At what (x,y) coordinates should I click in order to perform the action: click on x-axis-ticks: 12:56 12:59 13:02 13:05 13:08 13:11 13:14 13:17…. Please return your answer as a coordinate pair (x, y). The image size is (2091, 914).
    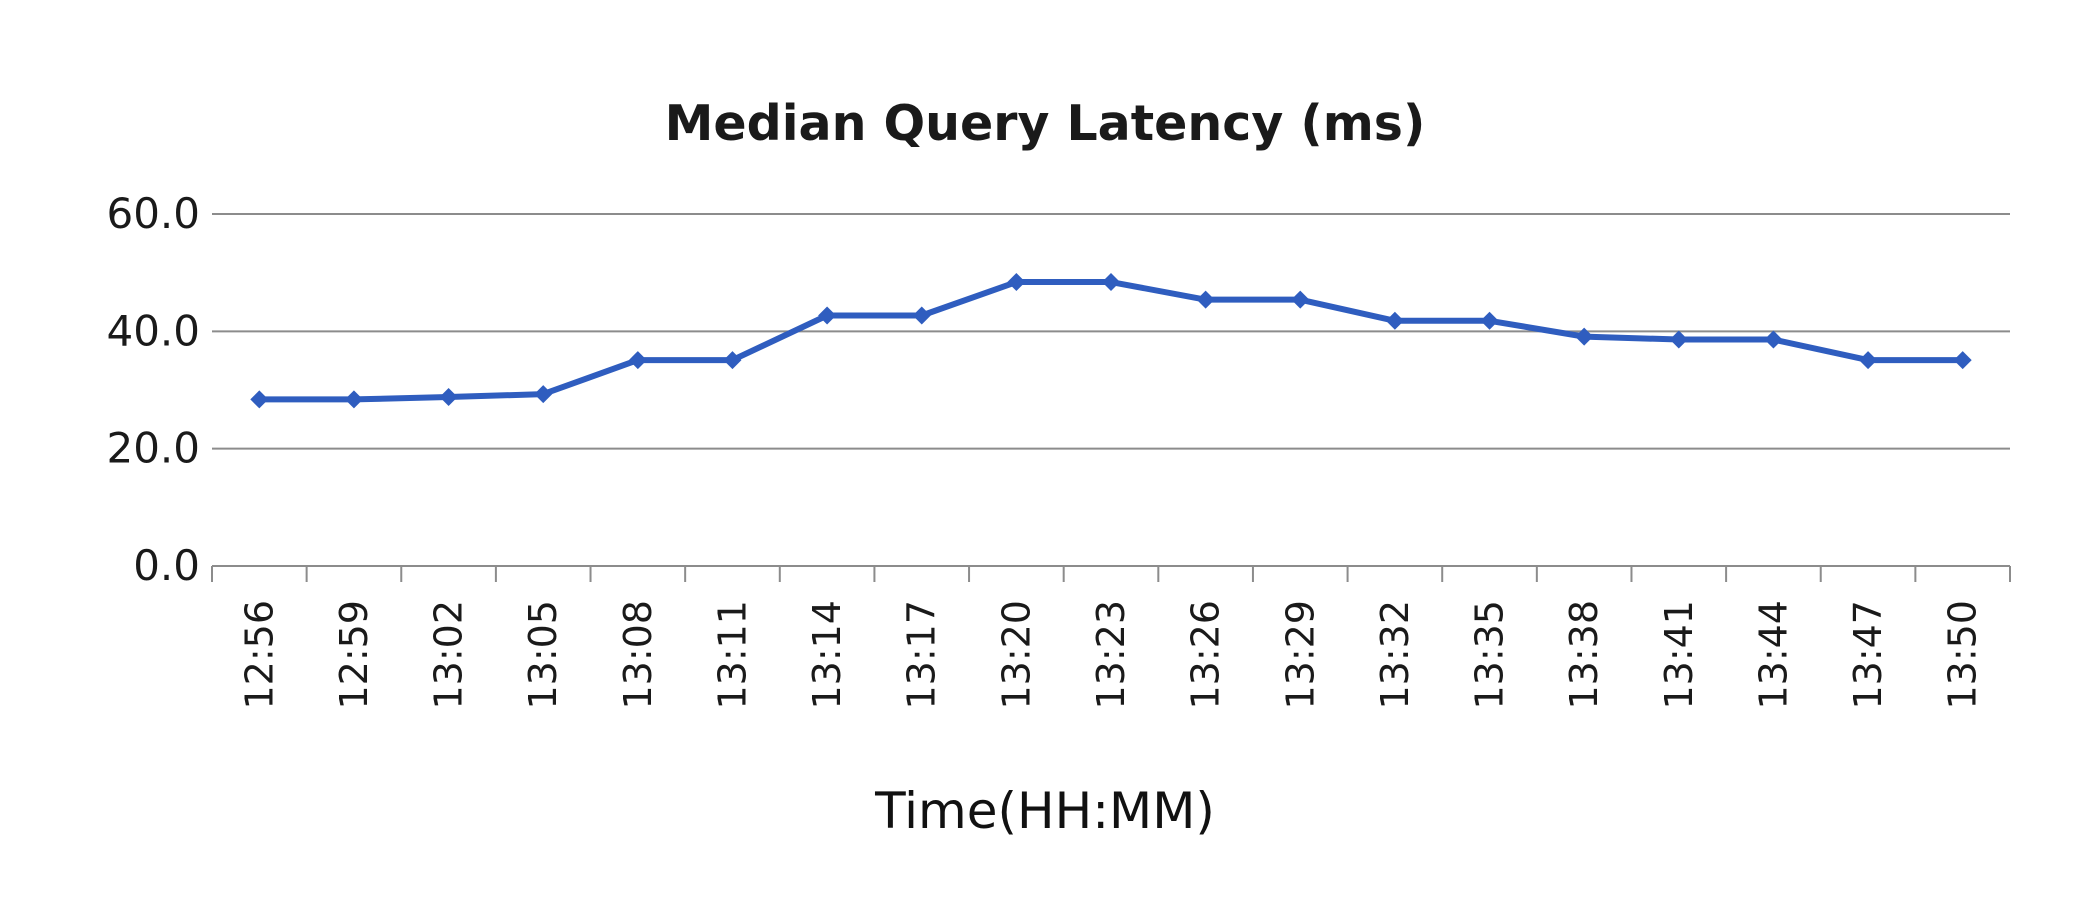
    Looking at the image, I should click on (1110, 655).